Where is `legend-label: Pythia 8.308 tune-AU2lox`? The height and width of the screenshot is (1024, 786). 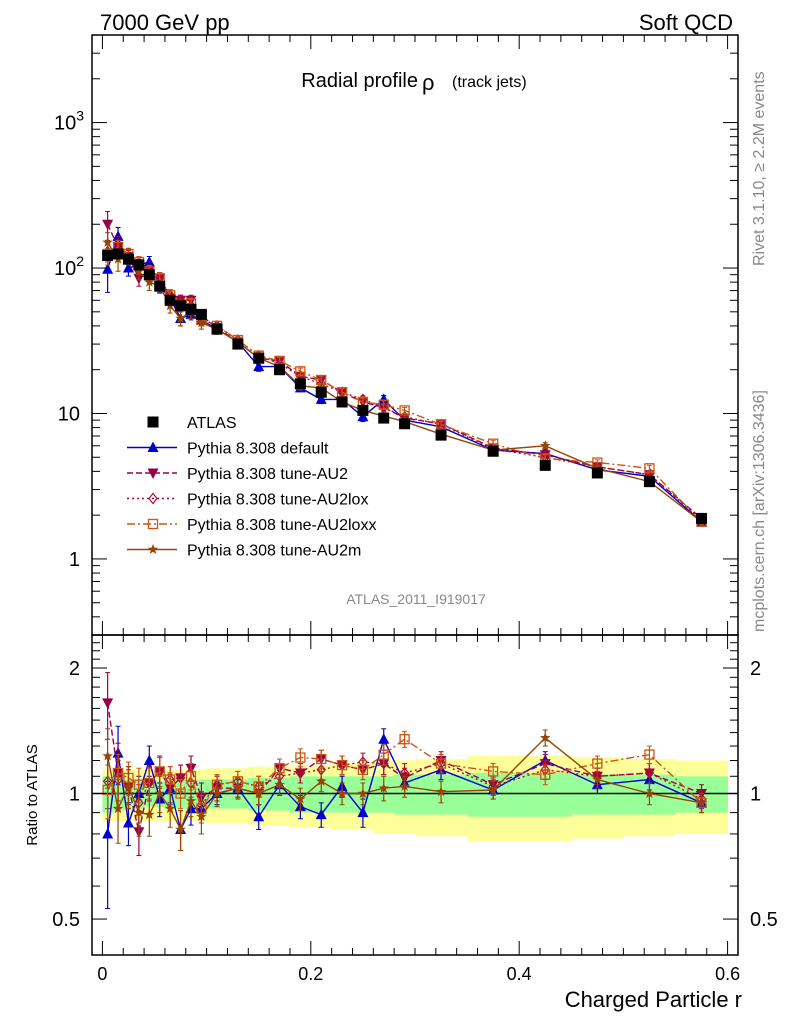
legend-label: Pythia 8.308 tune-AU2lox is located at coordinates (277, 500).